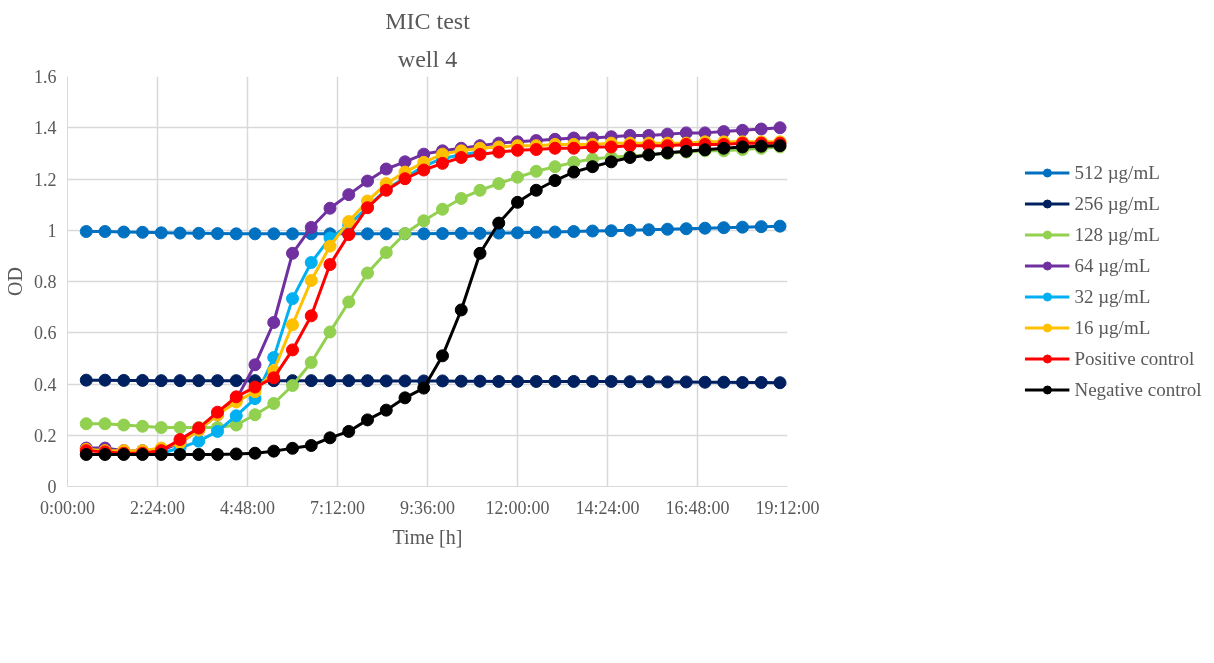 This screenshot has height=663, width=1214. Describe the element at coordinates (427, 58) in the screenshot. I see `chart-subtitle: well 4` at that location.